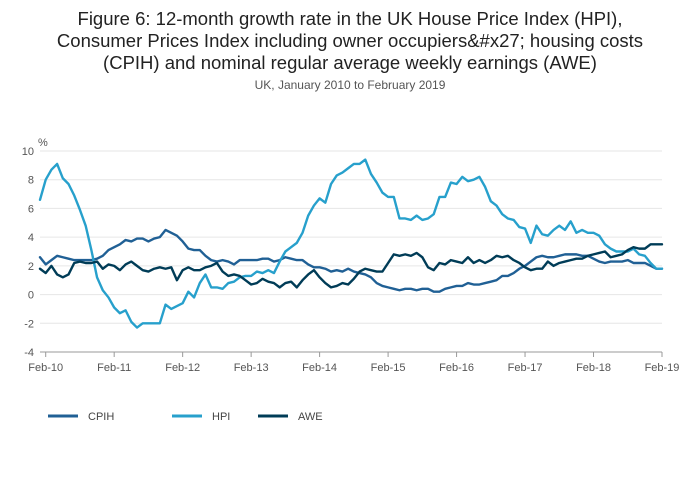 Image resolution: width=700 pixels, height=502 pixels. Describe the element at coordinates (29, 353) in the screenshot. I see `y-tick-label: -4` at that location.